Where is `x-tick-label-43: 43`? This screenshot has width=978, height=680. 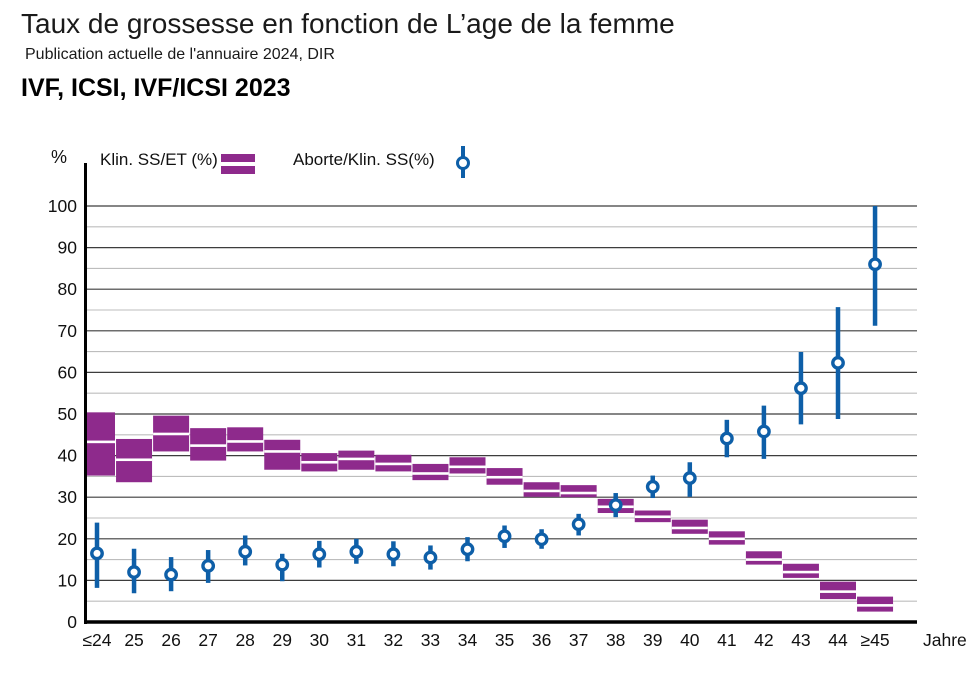 x-tick-label-43: 43 is located at coordinates (800, 640).